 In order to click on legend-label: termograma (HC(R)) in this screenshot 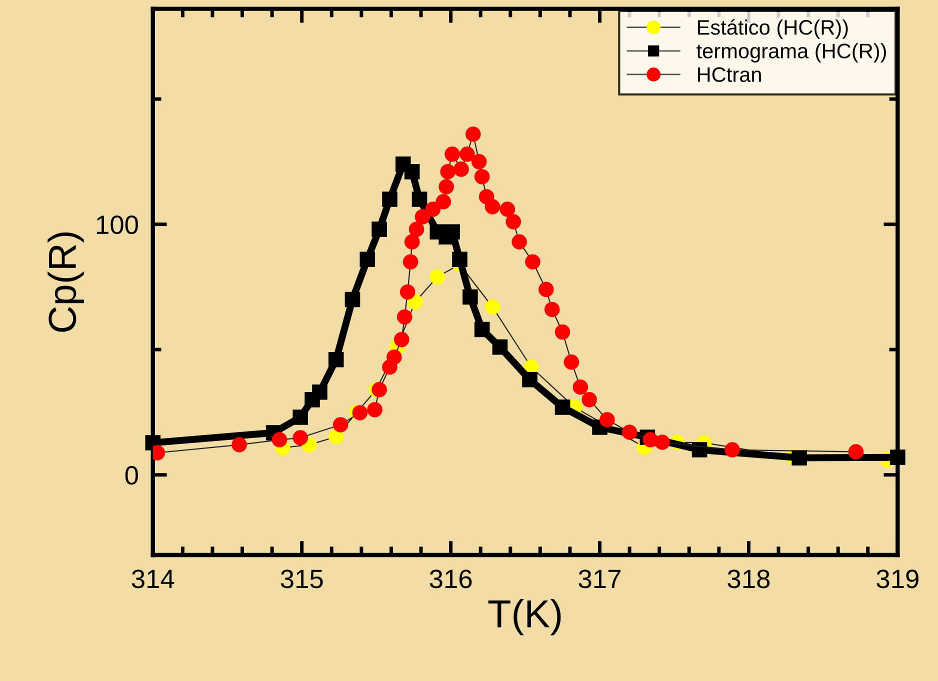, I will do `click(791, 53)`.